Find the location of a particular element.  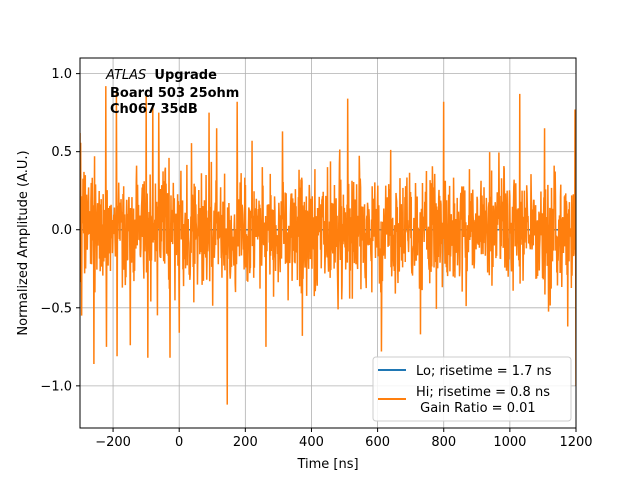

channel-label: Ch067 35dB is located at coordinates (154, 109).